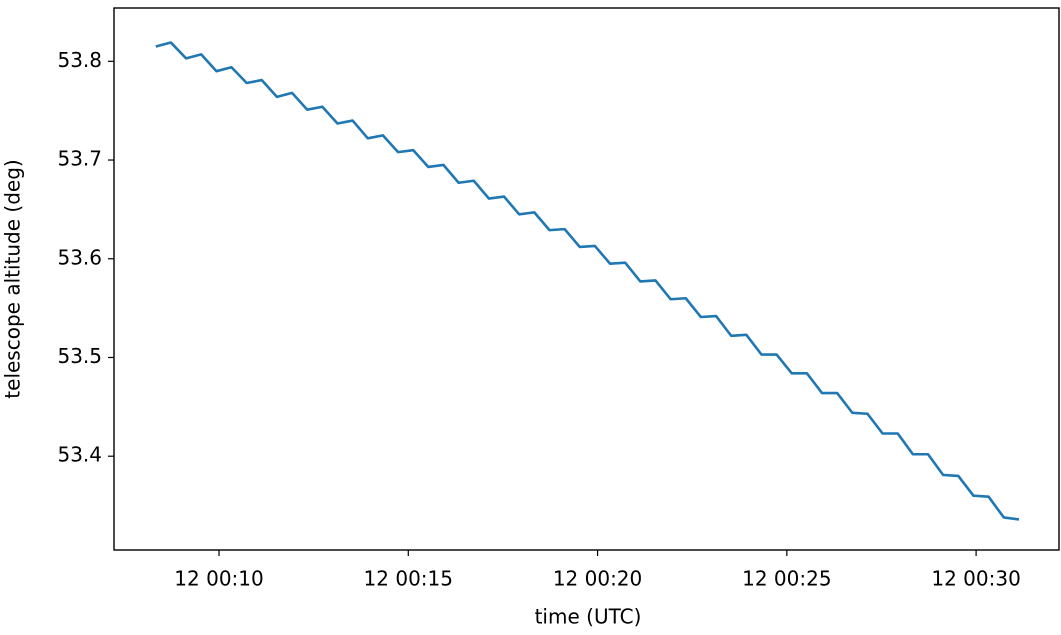 The image size is (1061, 635). Describe the element at coordinates (79, 257) in the screenshot. I see `y-tick-label: 53.6` at that location.